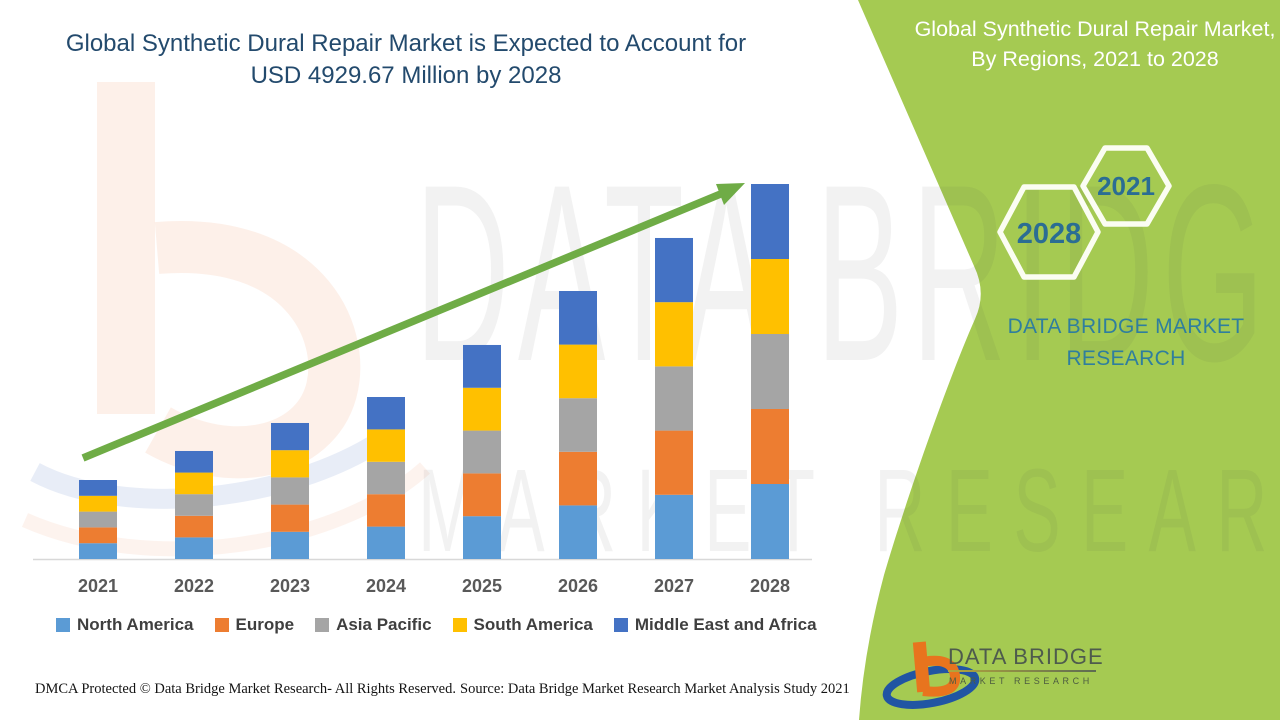 This screenshot has width=1280, height=720. Describe the element at coordinates (533, 624) in the screenshot. I see `legend-label: South America` at that location.